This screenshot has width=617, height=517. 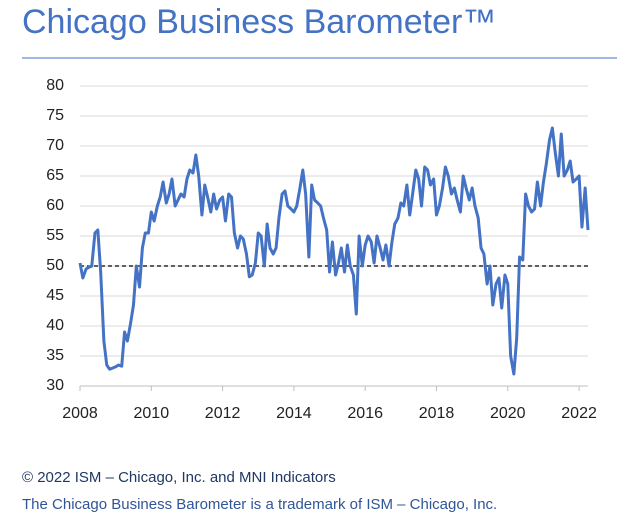 What do you see at coordinates (55, 325) in the screenshot?
I see `y-tick-label: 40` at bounding box center [55, 325].